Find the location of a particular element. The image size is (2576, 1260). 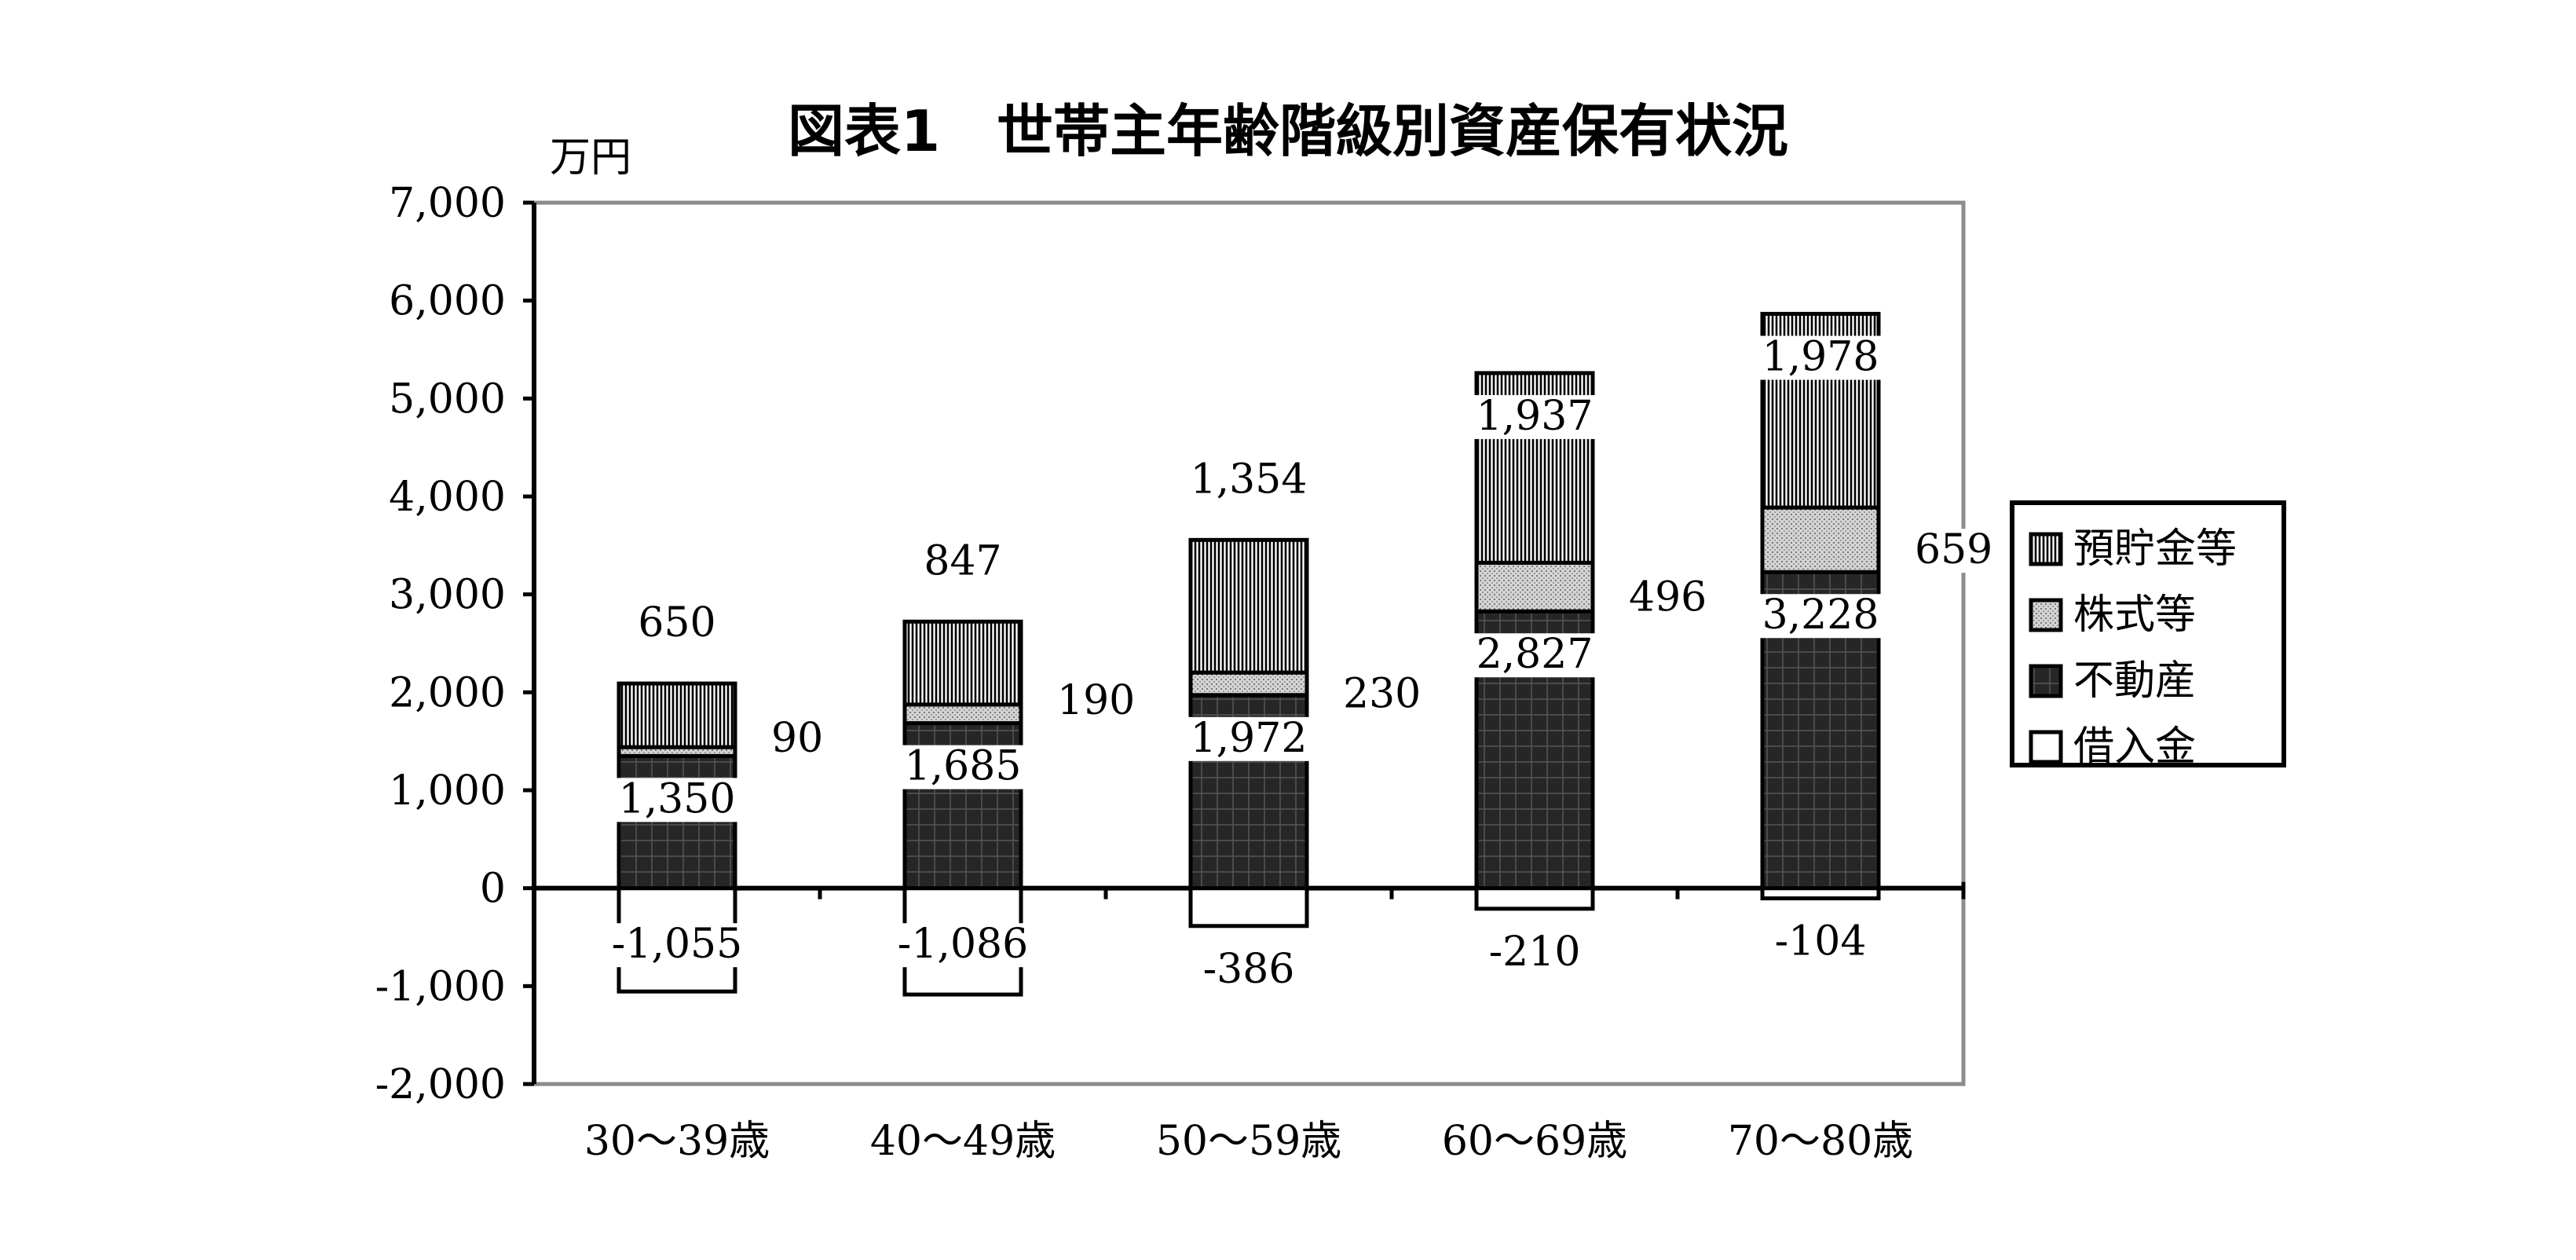

legend-swatch-預貯金等 is located at coordinates (2046, 549).